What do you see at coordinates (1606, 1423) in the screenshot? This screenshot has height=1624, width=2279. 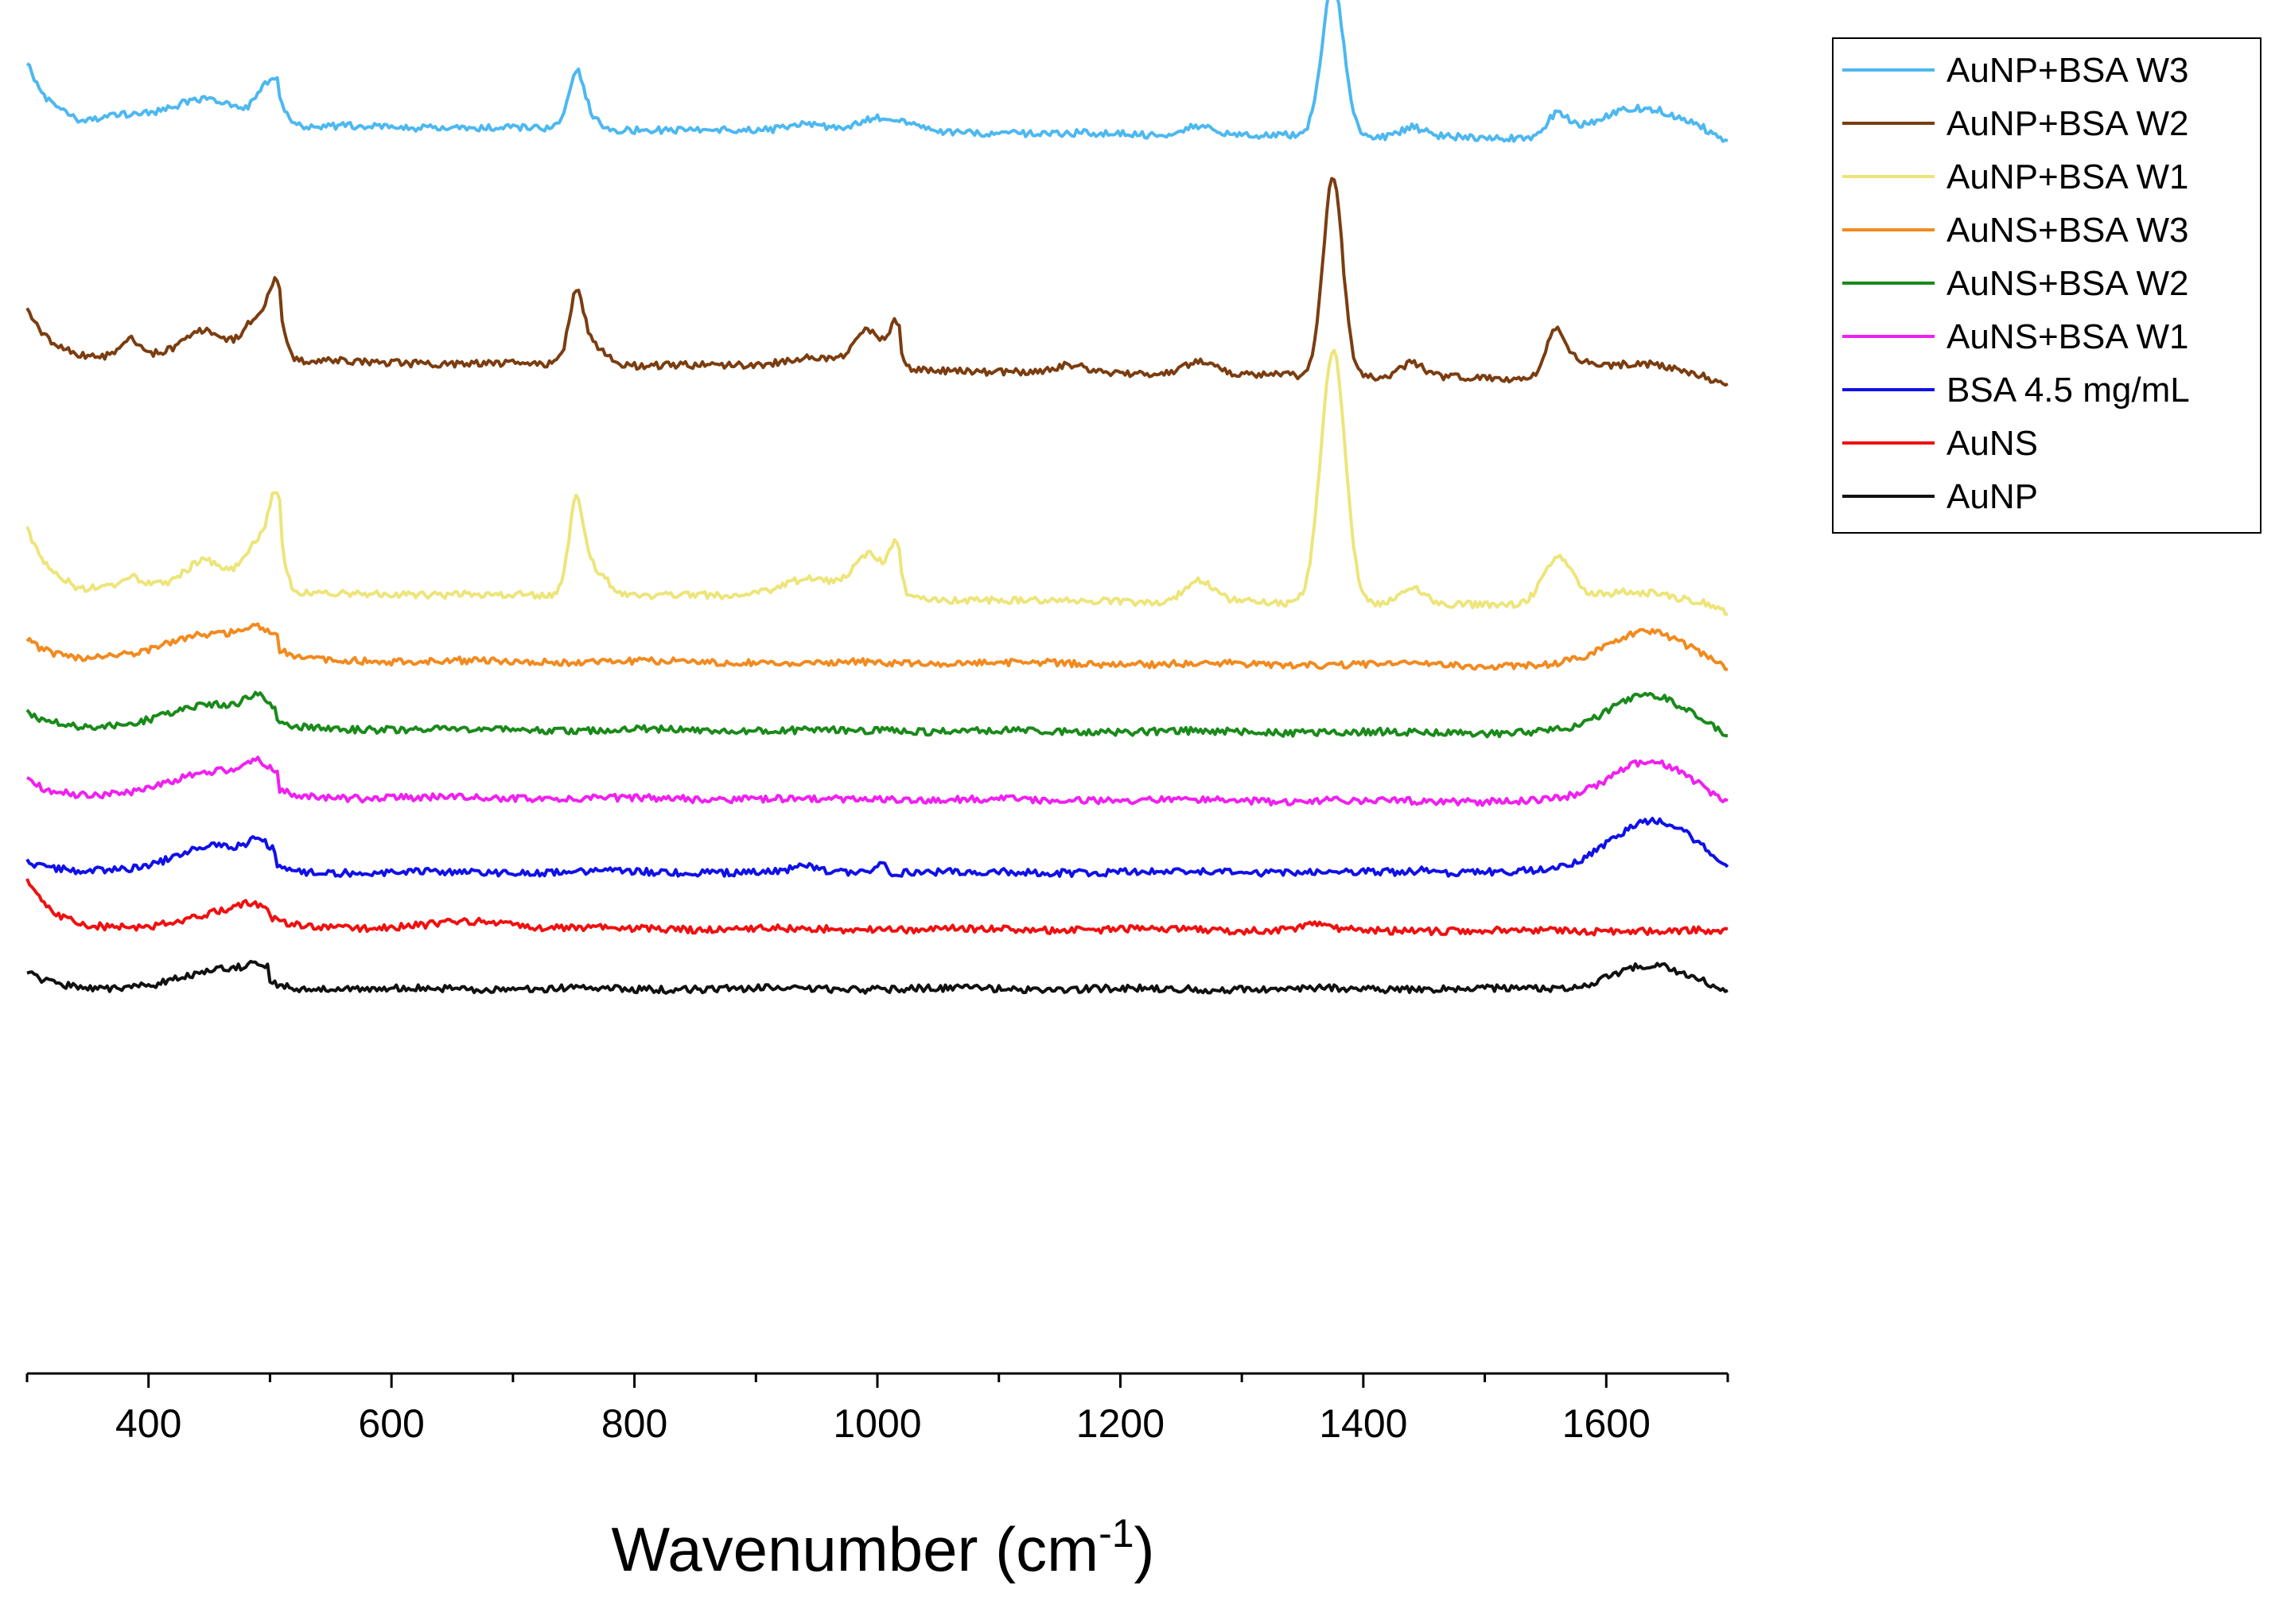 I see `x-tick-label: 1600` at bounding box center [1606, 1423].